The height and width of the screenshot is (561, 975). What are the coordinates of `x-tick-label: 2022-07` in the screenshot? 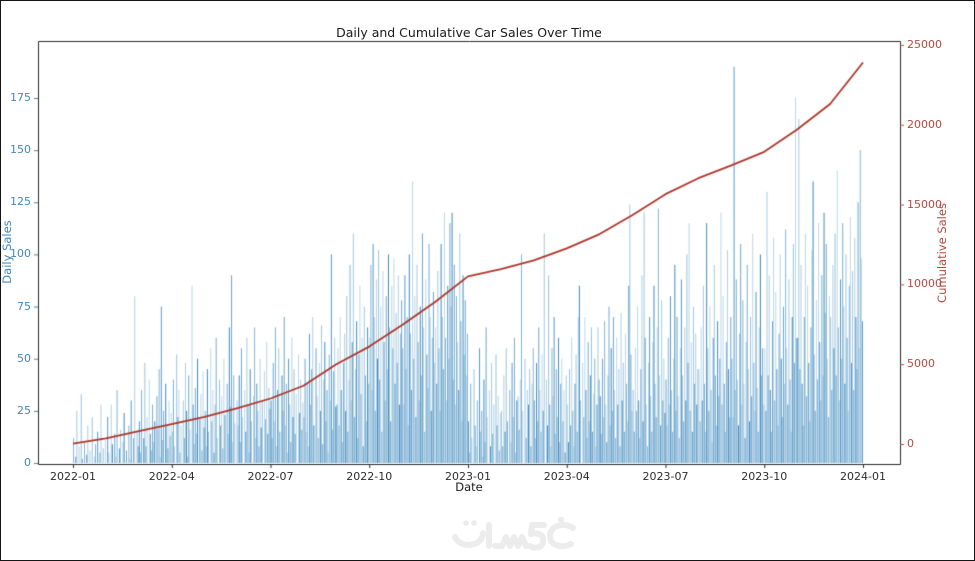 It's located at (270, 476).